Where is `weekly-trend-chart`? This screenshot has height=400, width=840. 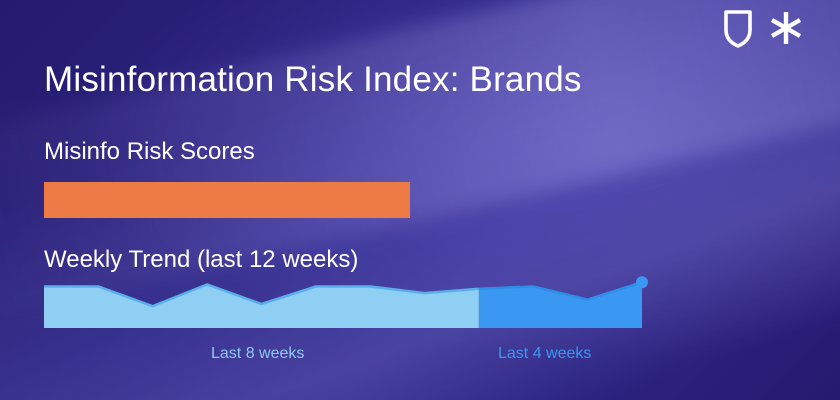
weekly-trend-chart is located at coordinates (346, 302).